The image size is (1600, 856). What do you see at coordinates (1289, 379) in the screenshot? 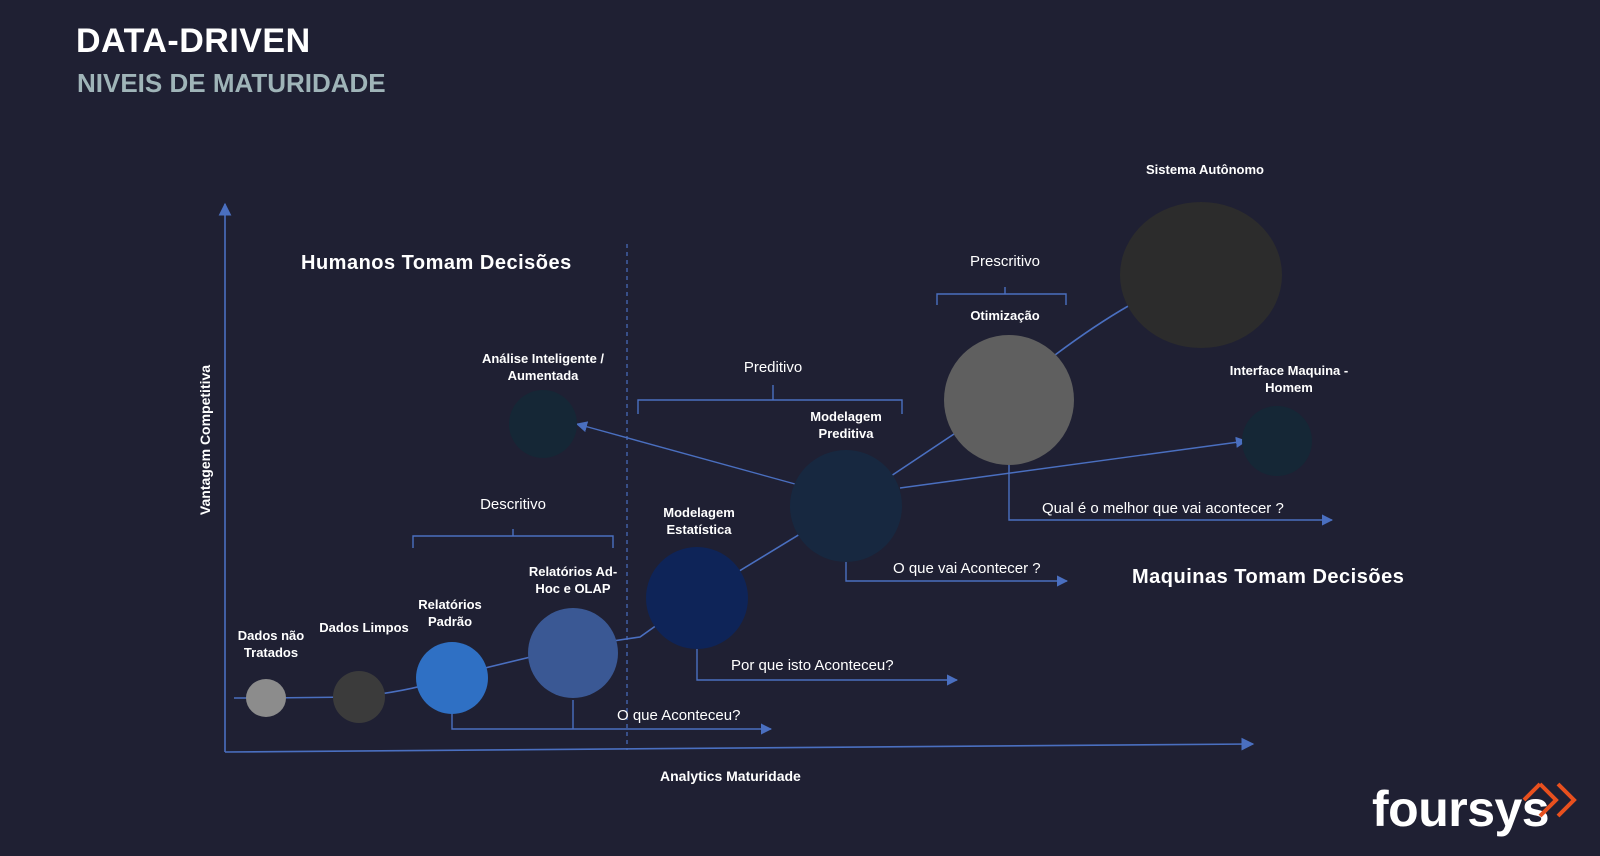
I see `label-human-machine-interface: Interface Maquina - Homem` at bounding box center [1289, 379].